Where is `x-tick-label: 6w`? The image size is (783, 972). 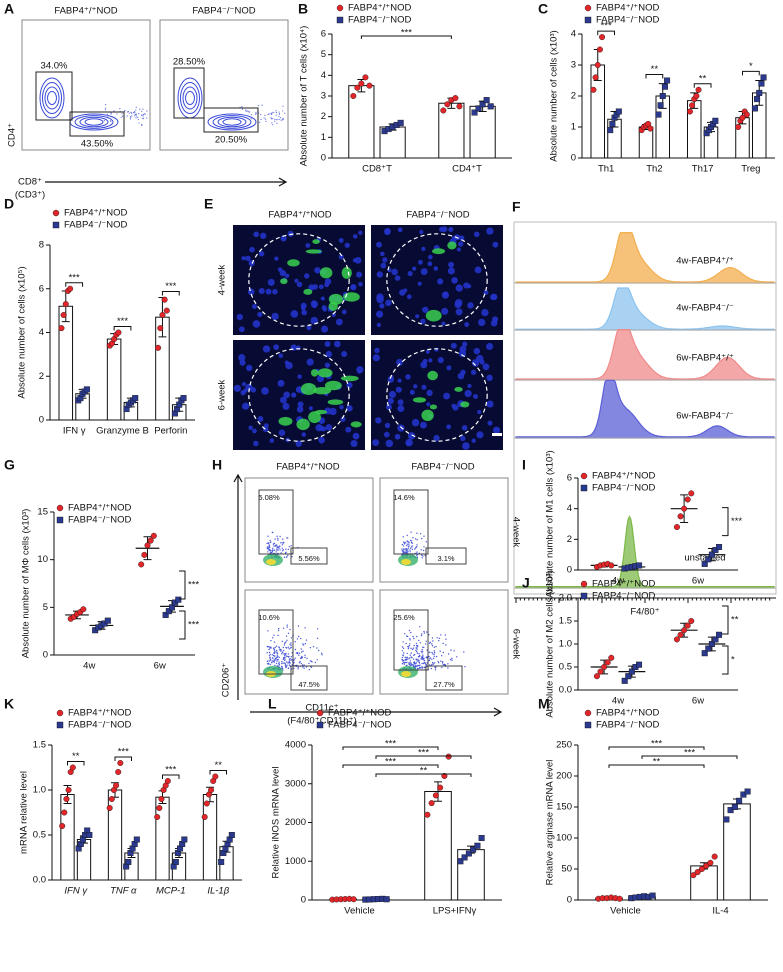
x-tick-label: 6w is located at coordinates (160, 666).